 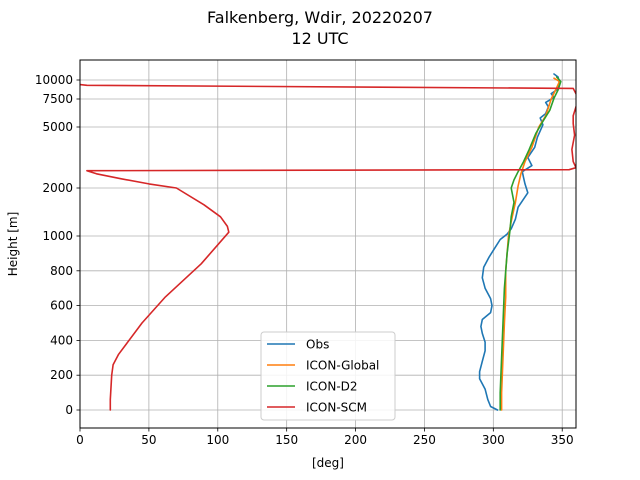 What do you see at coordinates (217, 440) in the screenshot?
I see `x-tick-label: 100` at bounding box center [217, 440].